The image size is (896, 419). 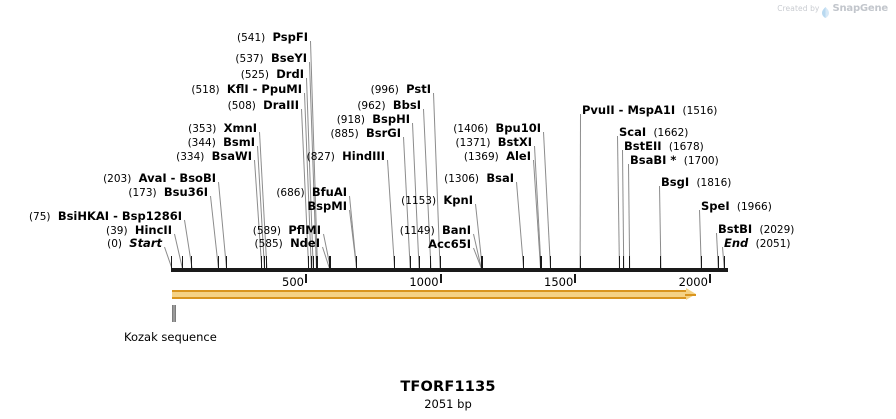 What do you see at coordinates (39, 217) in the screenshot?
I see `site-position: (75)` at bounding box center [39, 217].